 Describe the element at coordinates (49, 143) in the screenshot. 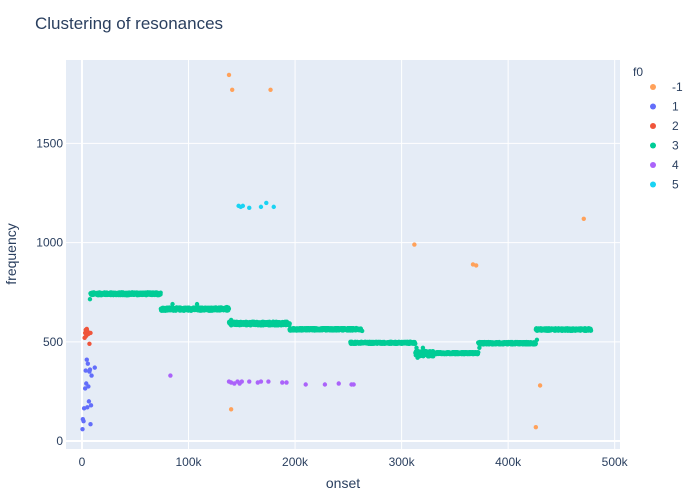

I see `y-tick-label: 1500` at that location.